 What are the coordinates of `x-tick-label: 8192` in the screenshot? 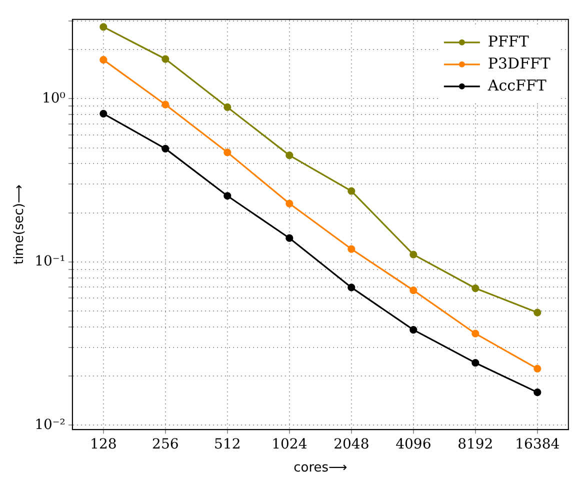 It's located at (476, 444).